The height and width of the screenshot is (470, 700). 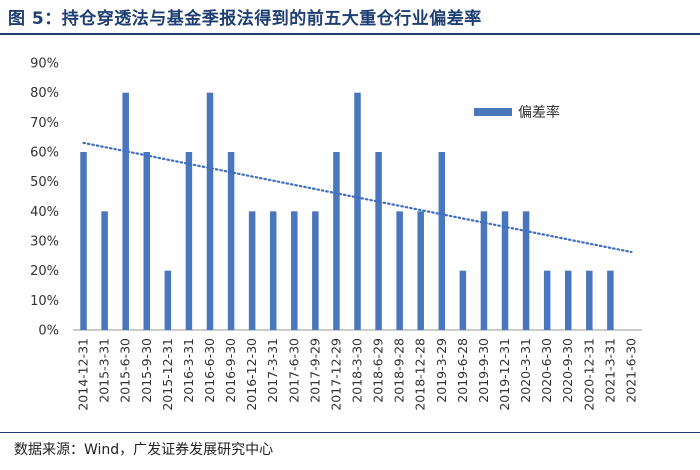 I want to click on legend: 偏差率, so click(x=517, y=112).